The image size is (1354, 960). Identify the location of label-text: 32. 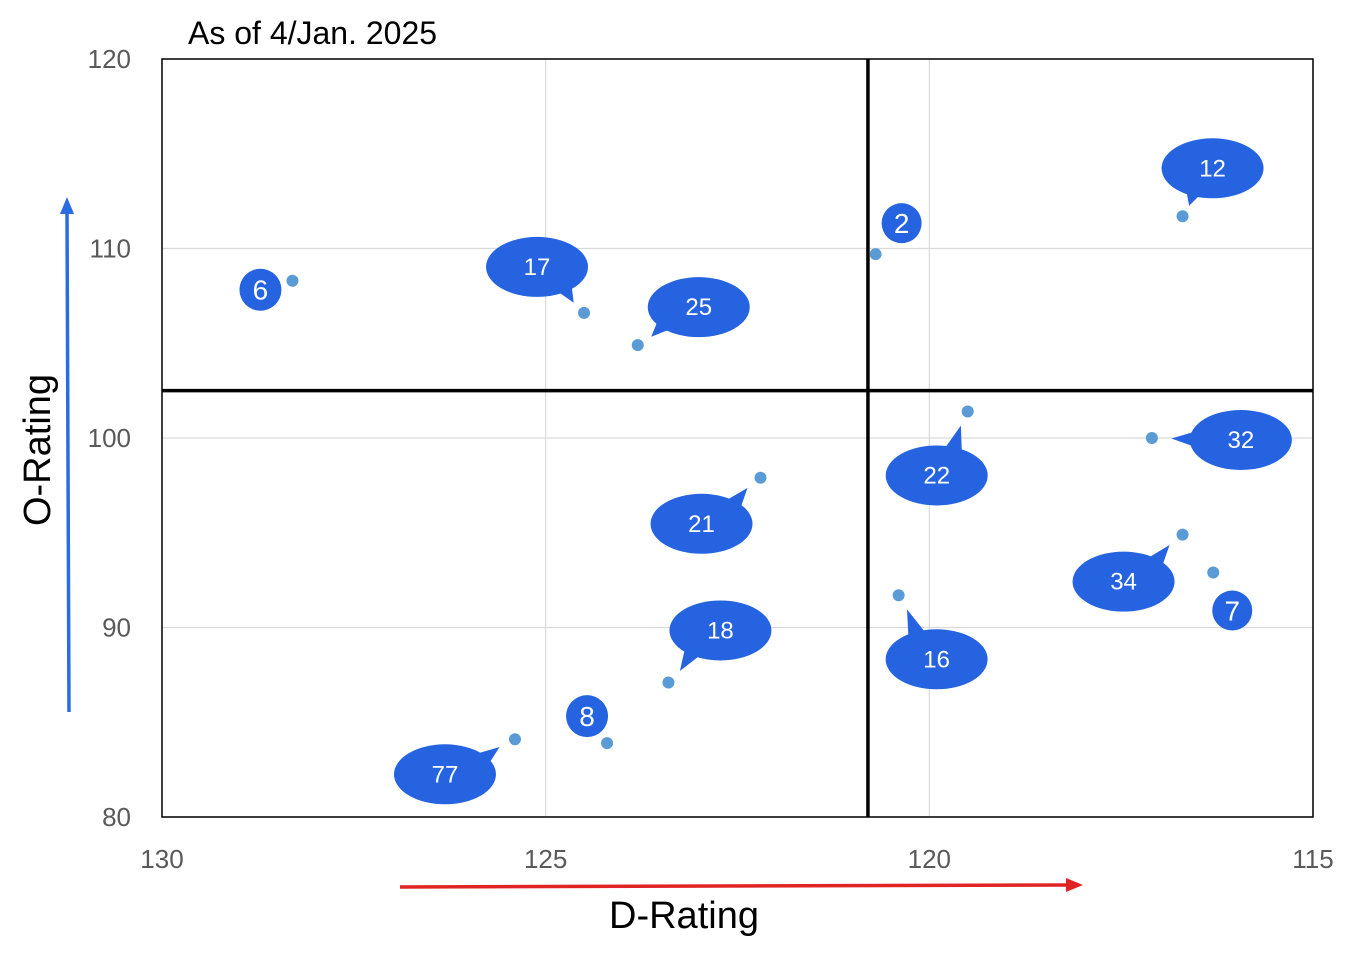
(1241, 440).